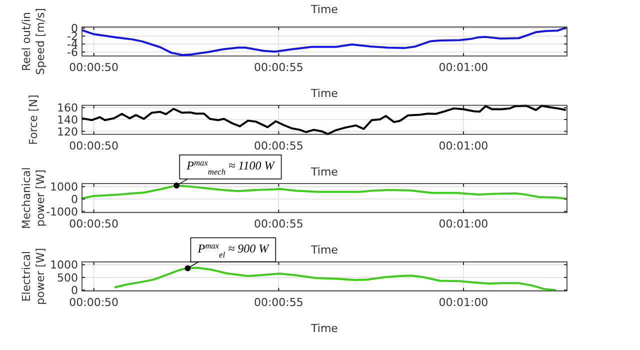 Image resolution: width=640 pixels, height=350 pixels. What do you see at coordinates (67, 277) in the screenshot?
I see `y-tick-label: 500` at bounding box center [67, 277].